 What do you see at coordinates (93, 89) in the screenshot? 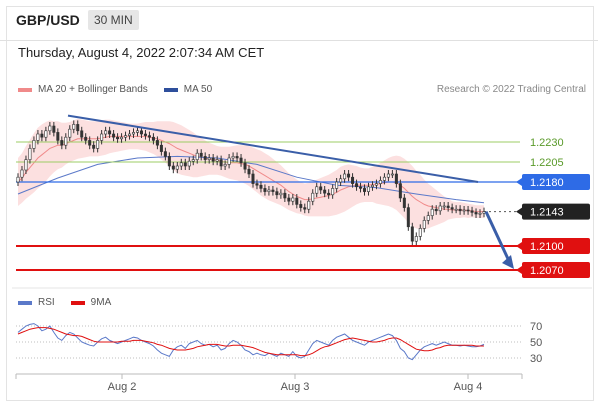
I see `ma20-legend-label: MA 20 + Bollinger Bands` at bounding box center [93, 89].